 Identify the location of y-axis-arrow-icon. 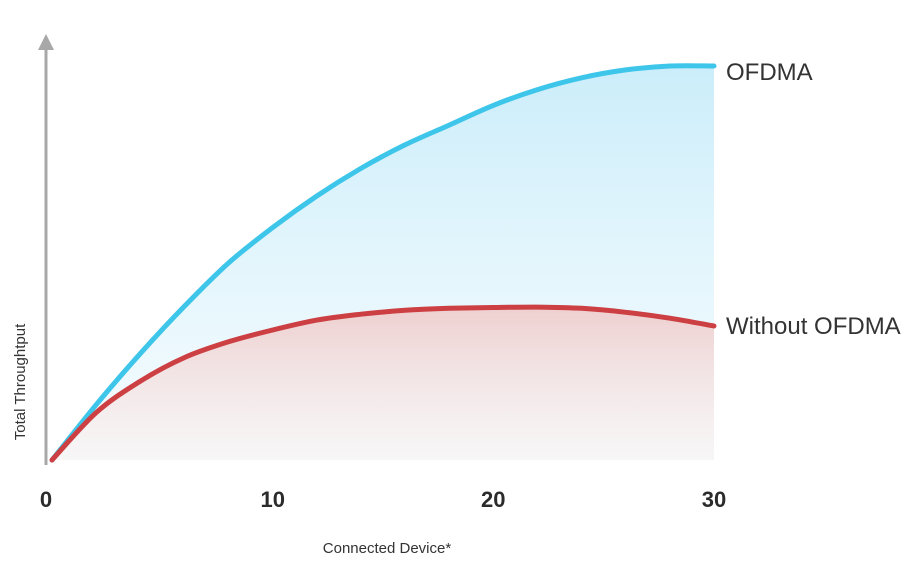
(46, 42).